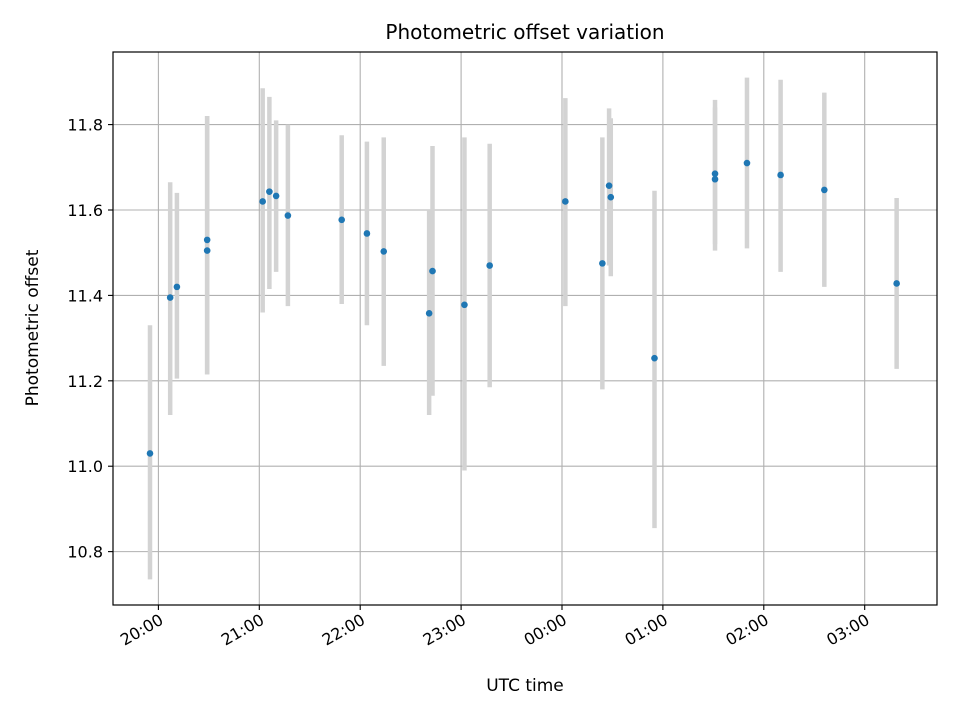  I want to click on x-tick-label: 01:00, so click(645, 630).